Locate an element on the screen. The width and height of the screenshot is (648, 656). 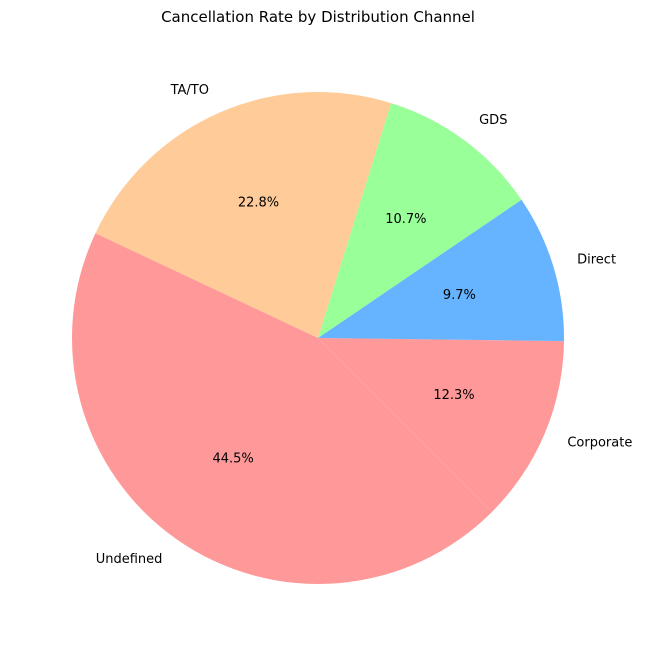
percent-label-gds: 10.7% is located at coordinates (405, 219).